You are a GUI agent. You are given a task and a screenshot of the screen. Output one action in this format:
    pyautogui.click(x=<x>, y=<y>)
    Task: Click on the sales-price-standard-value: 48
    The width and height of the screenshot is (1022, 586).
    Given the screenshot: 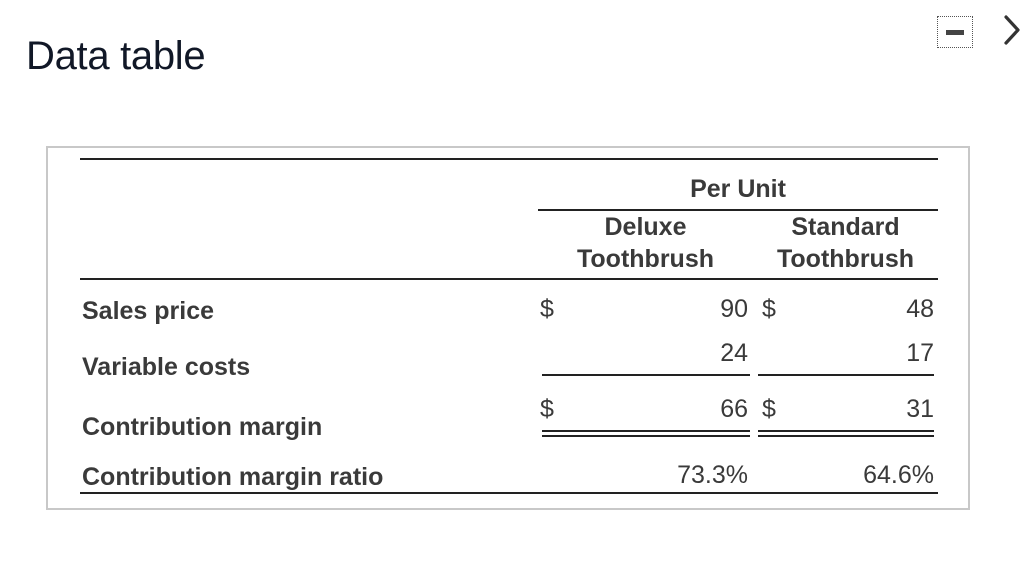 What is the action you would take?
    pyautogui.click(x=920, y=309)
    